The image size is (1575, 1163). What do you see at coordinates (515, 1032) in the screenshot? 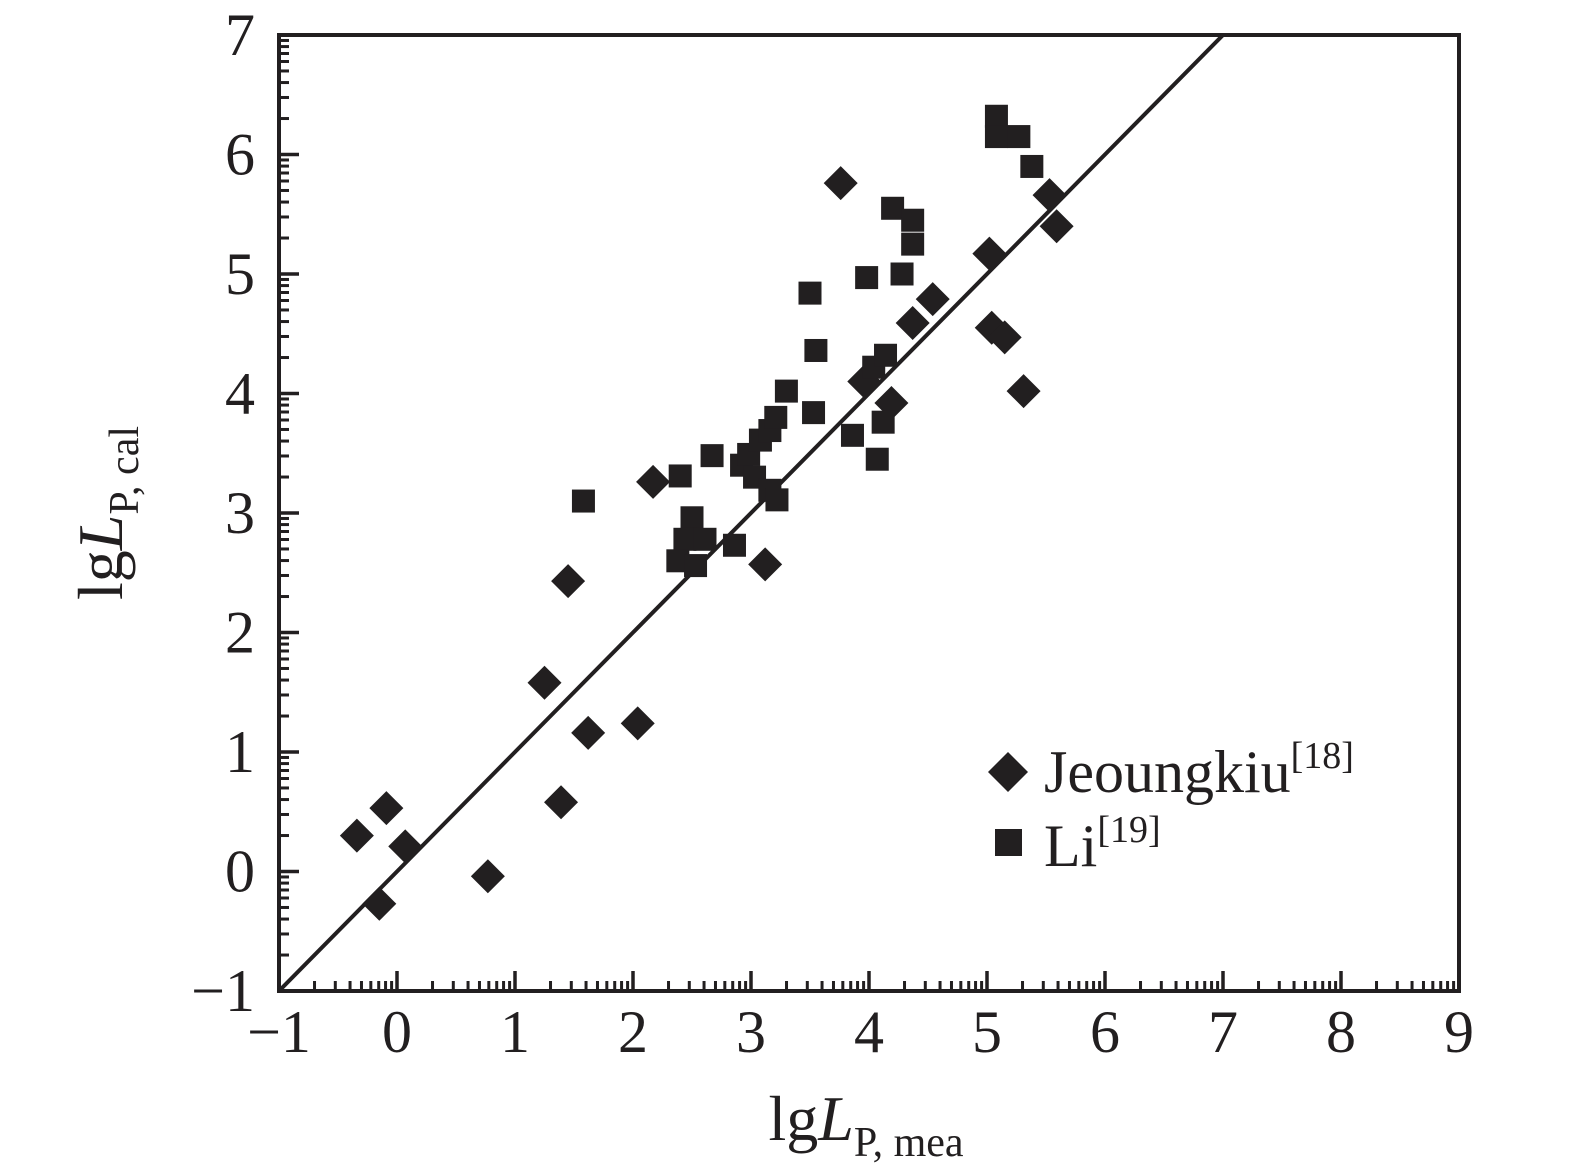
I see `x-tick-label: 1` at bounding box center [515, 1032].